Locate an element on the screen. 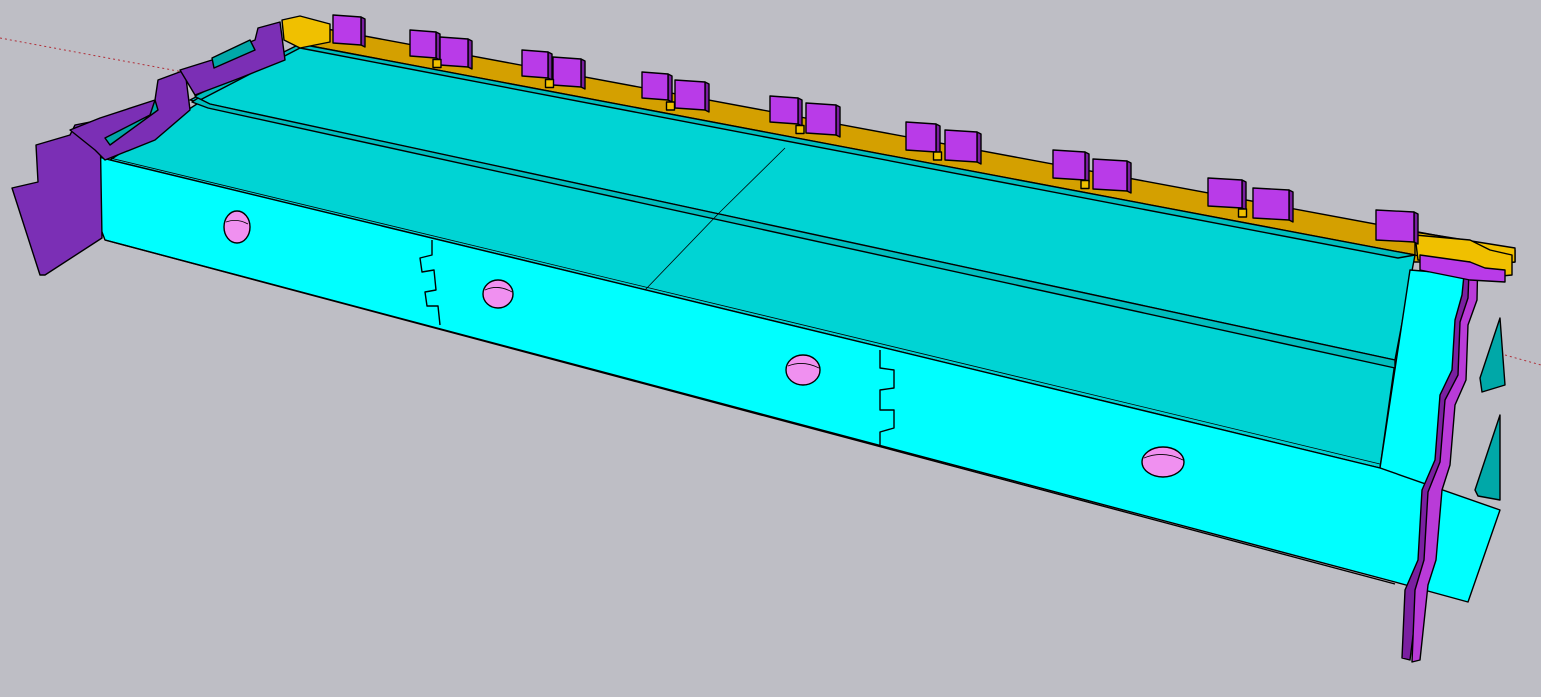 This screenshot has width=1541, height=697. red-axis-right is located at coordinates (1522, 360).